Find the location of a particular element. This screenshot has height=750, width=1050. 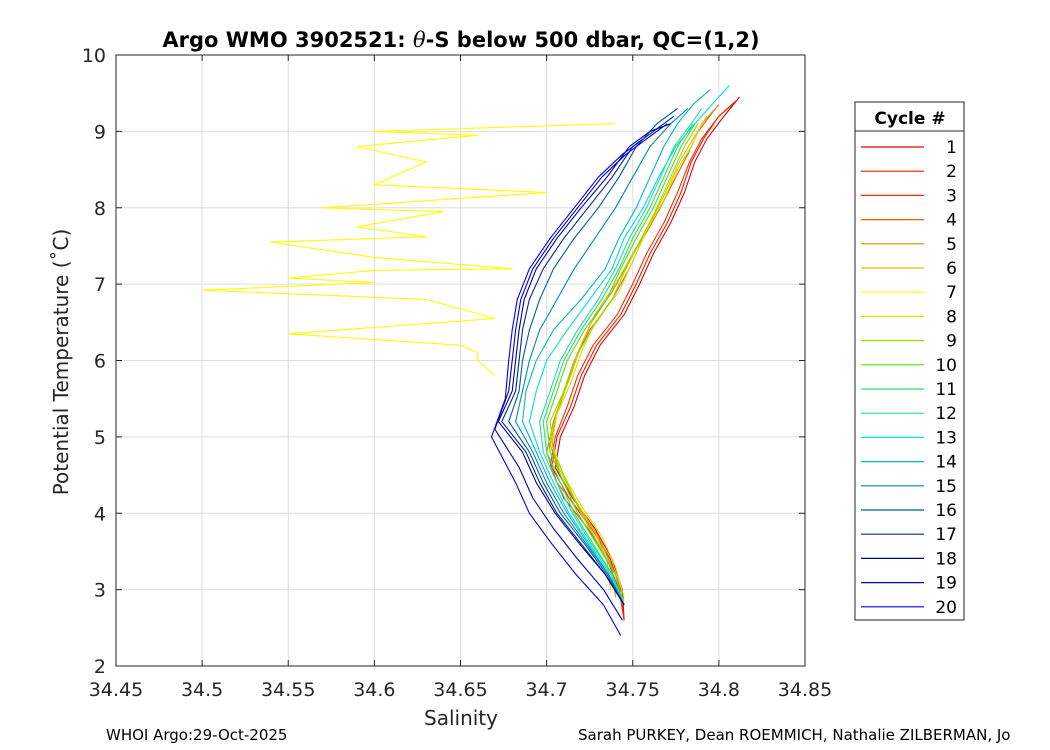

legend-label-5: 5 is located at coordinates (951, 245).